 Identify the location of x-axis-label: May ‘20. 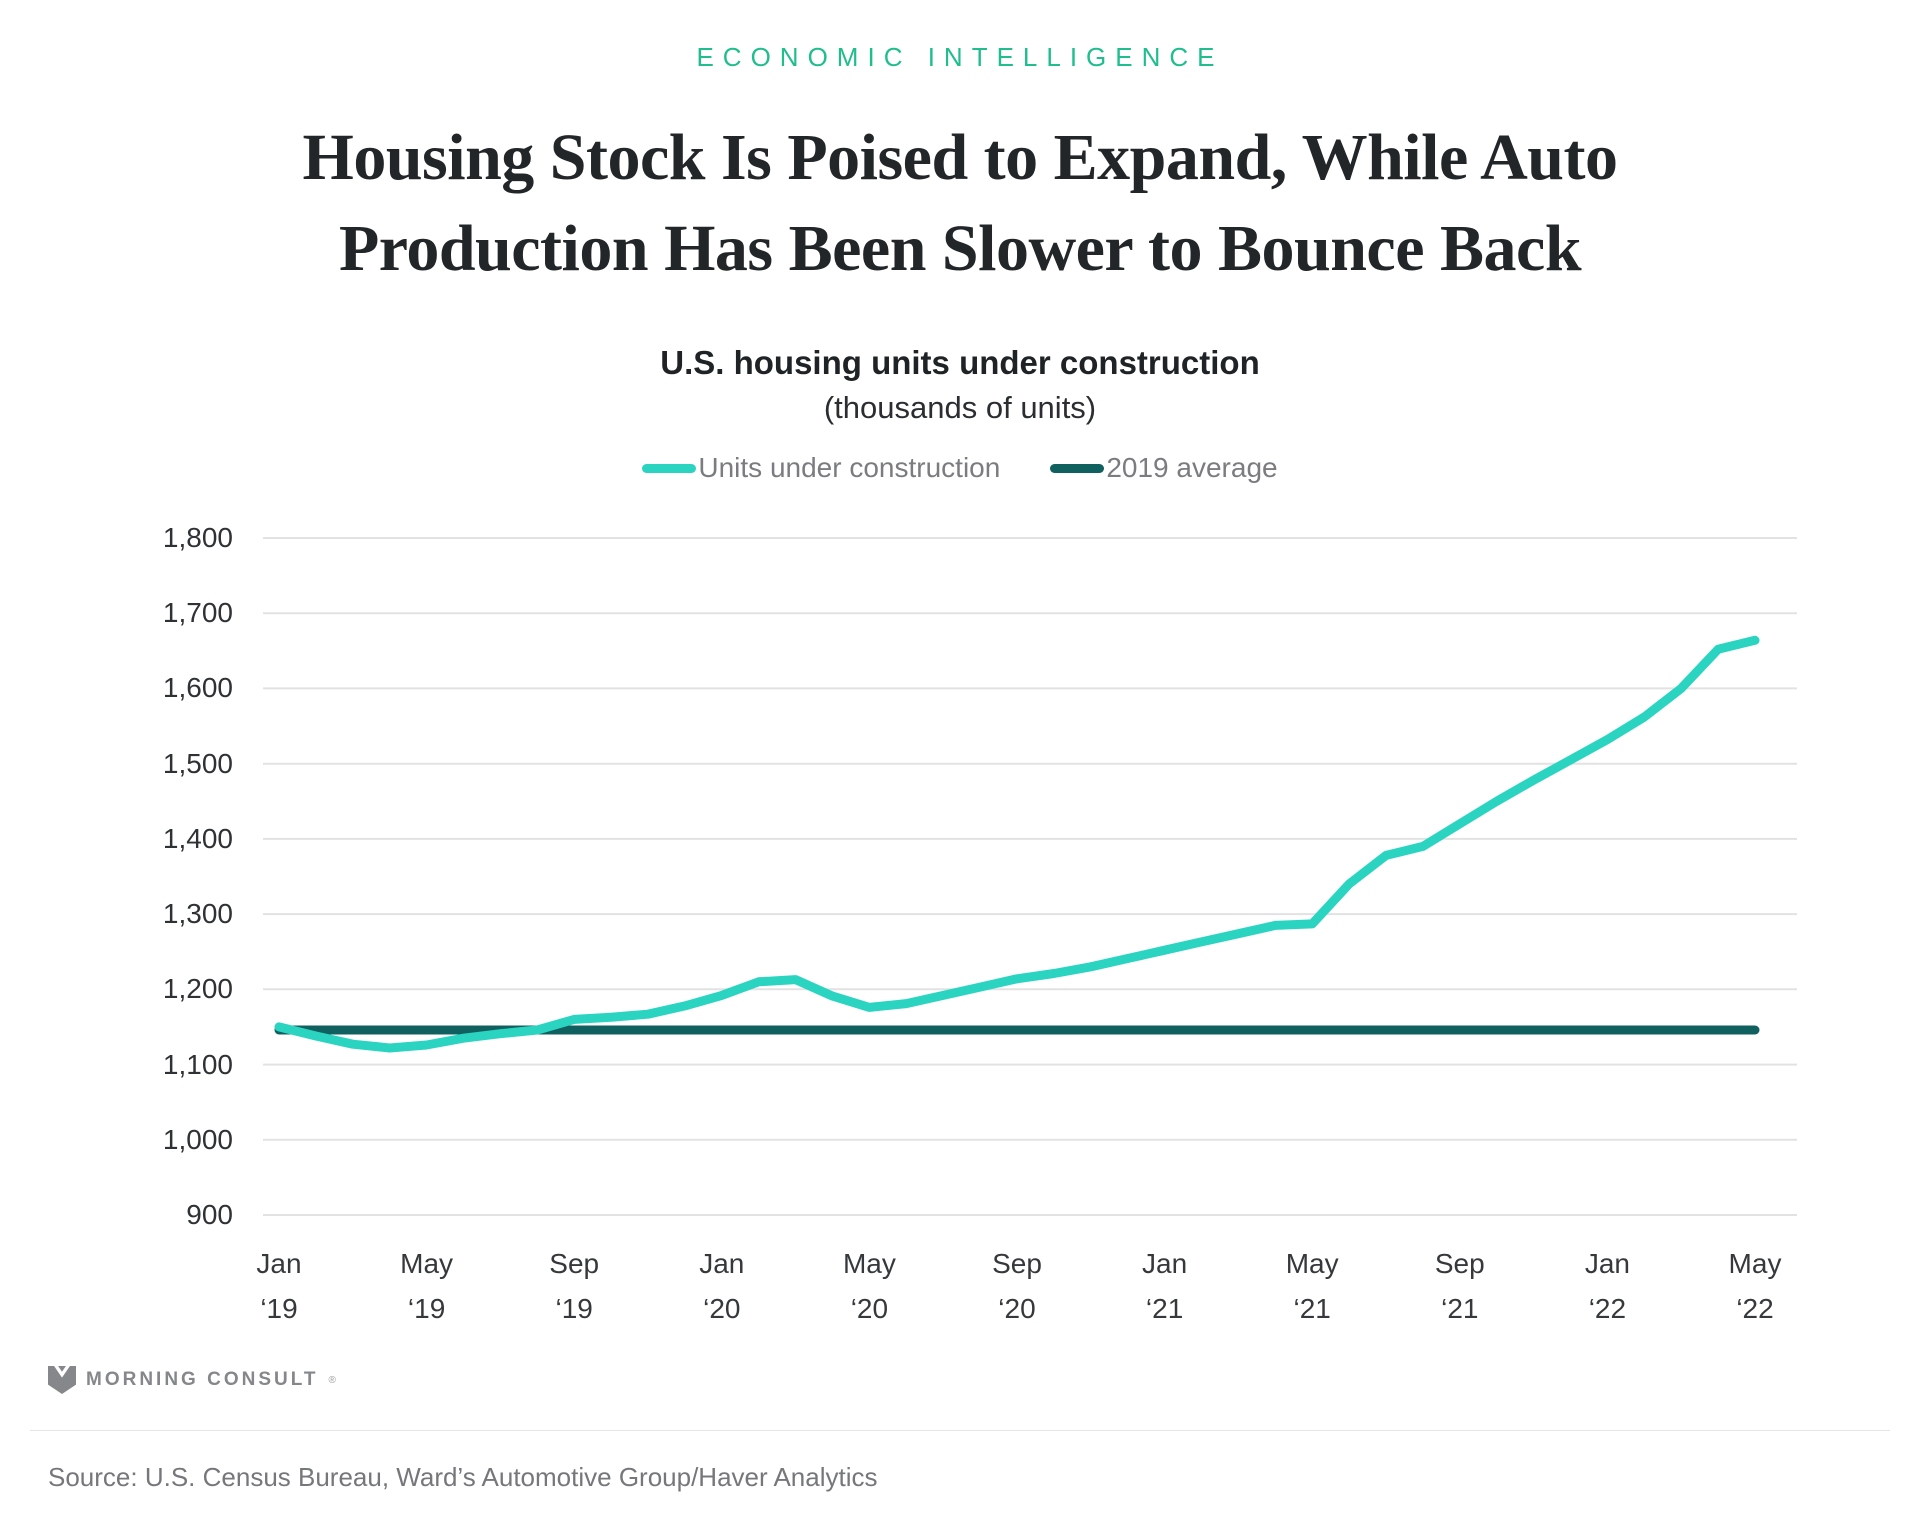
(869, 1286).